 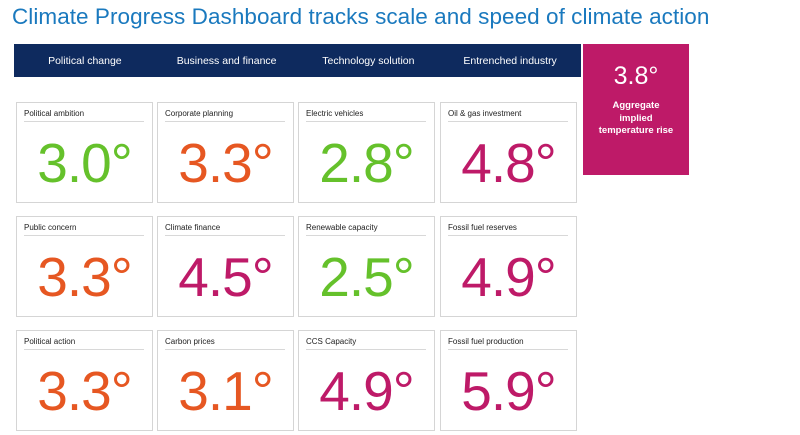 I want to click on card-value: 4.8°, so click(x=508, y=163).